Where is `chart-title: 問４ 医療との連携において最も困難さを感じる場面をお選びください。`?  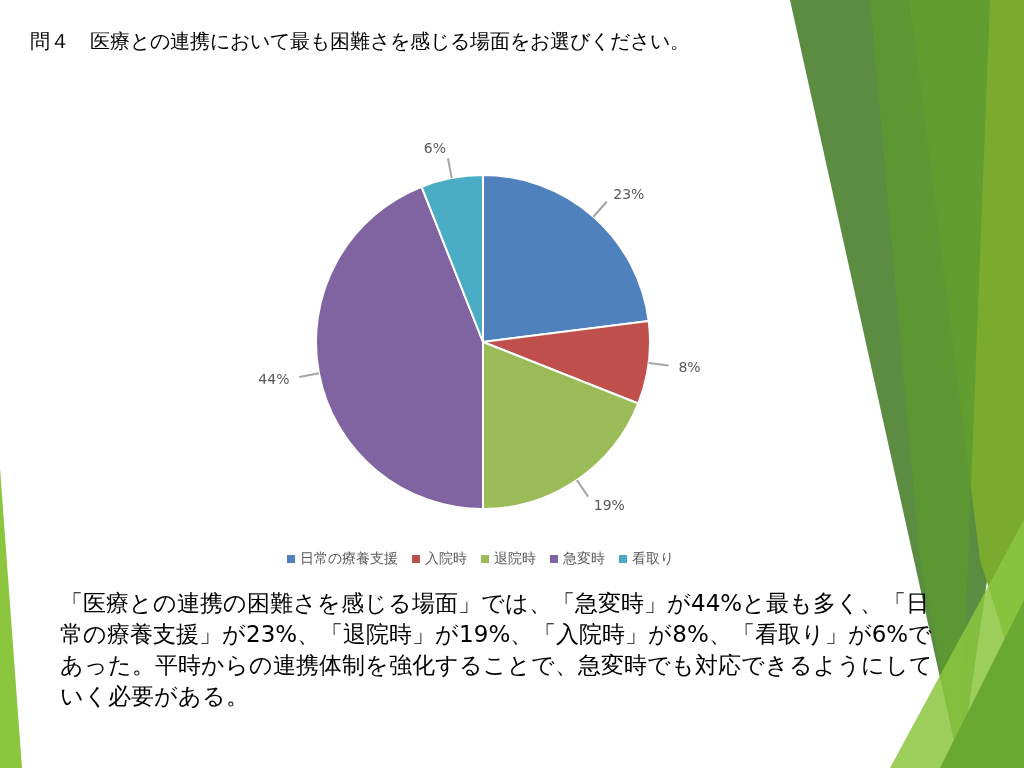
chart-title: 問４ 医療との連携において最も困難さを感じる場面をお選びください。 is located at coordinates (360, 41).